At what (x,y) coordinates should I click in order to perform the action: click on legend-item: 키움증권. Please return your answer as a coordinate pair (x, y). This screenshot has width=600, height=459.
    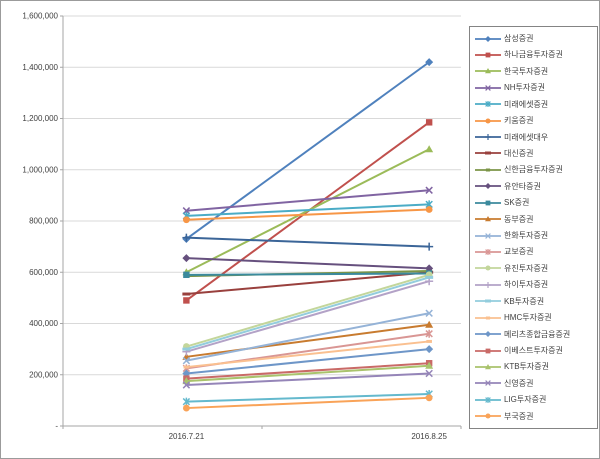
    Looking at the image, I should click on (534, 120).